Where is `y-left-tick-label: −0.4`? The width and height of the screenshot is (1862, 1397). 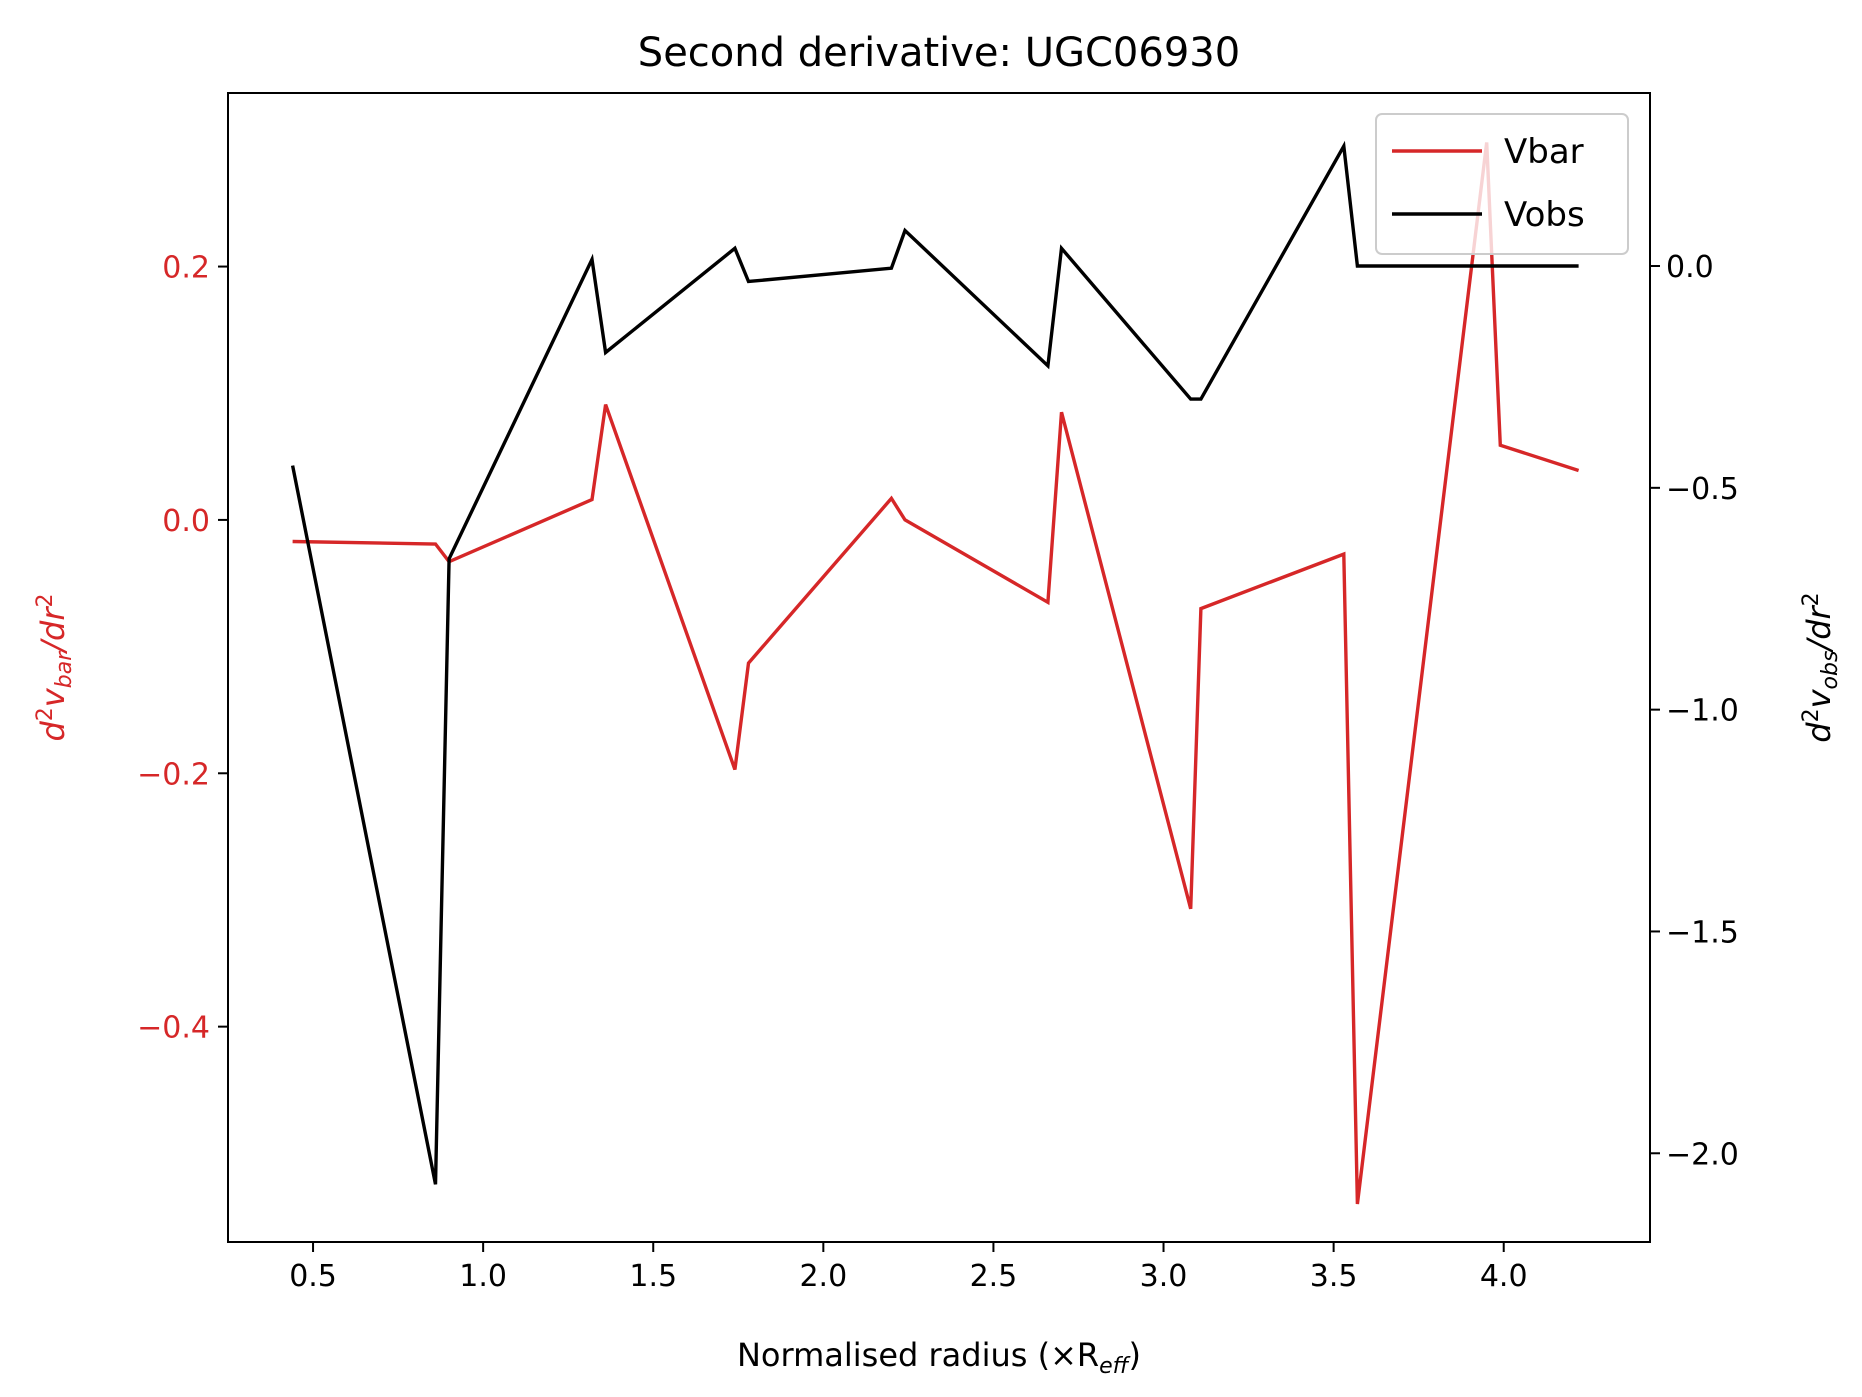
y-left-tick-label: −0.4 is located at coordinates (173, 1028).